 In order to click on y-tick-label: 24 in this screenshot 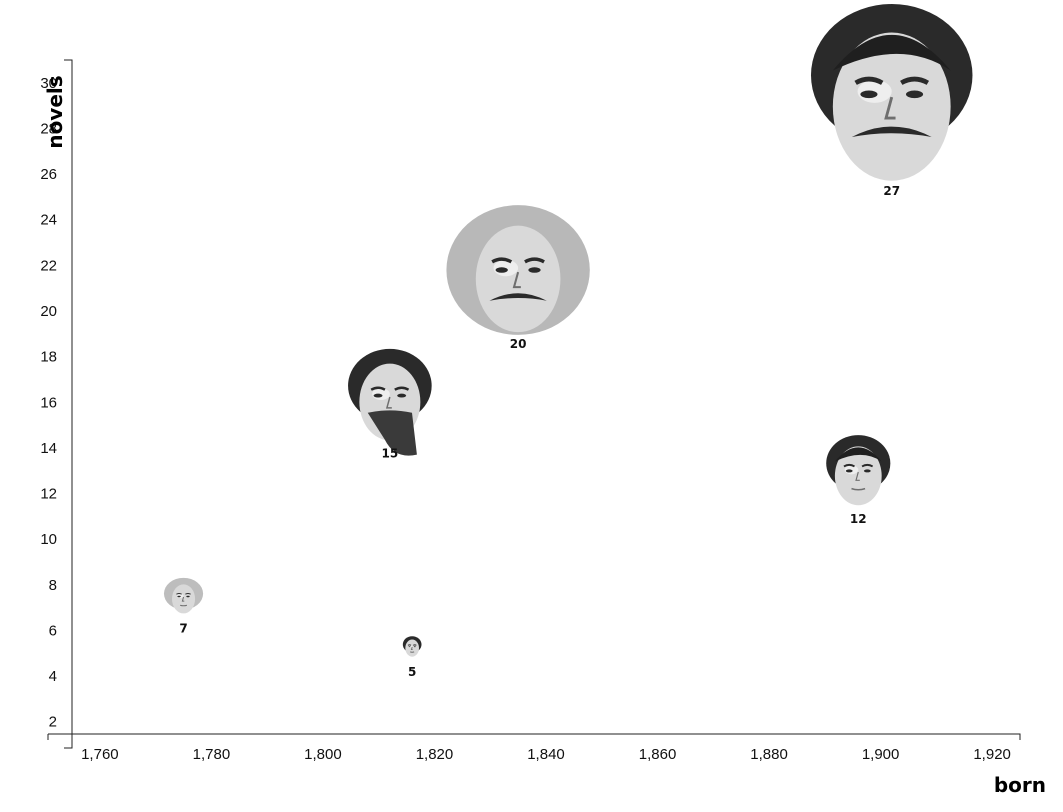, I will do `click(48, 220)`.